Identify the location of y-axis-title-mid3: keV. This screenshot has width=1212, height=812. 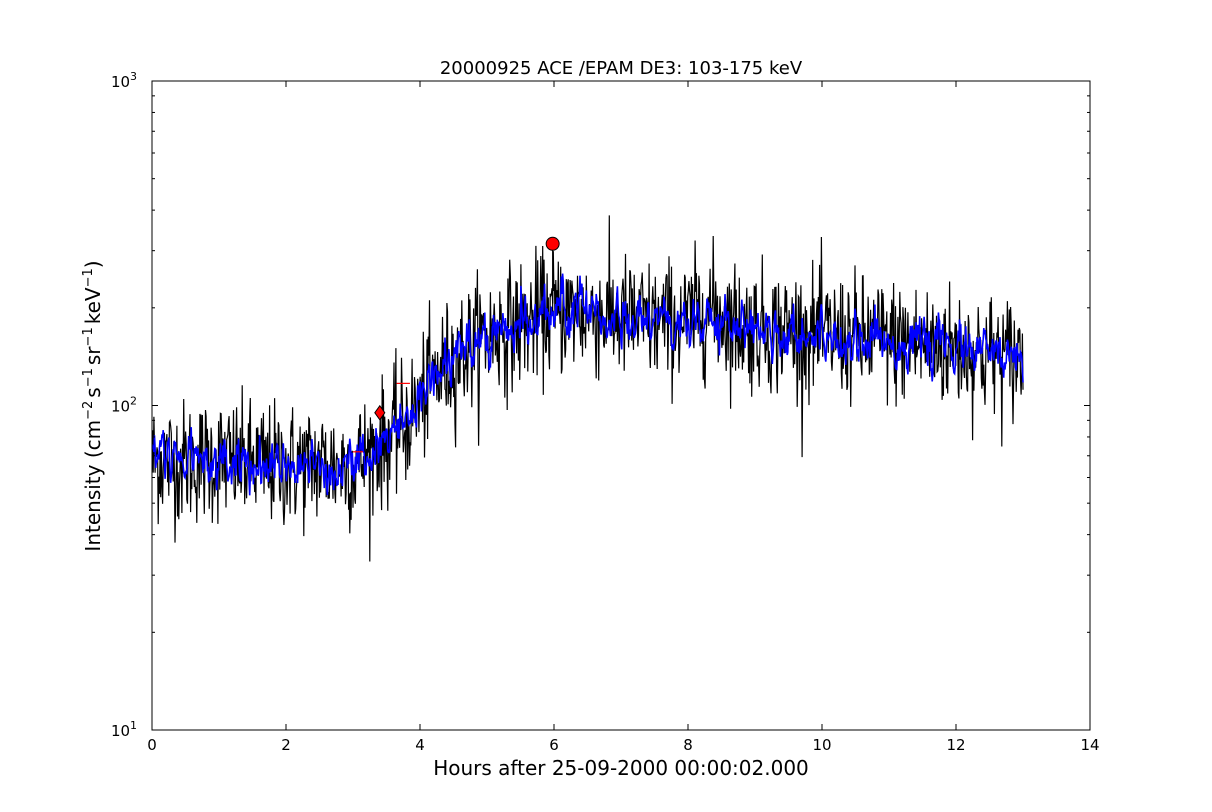
(93, 305).